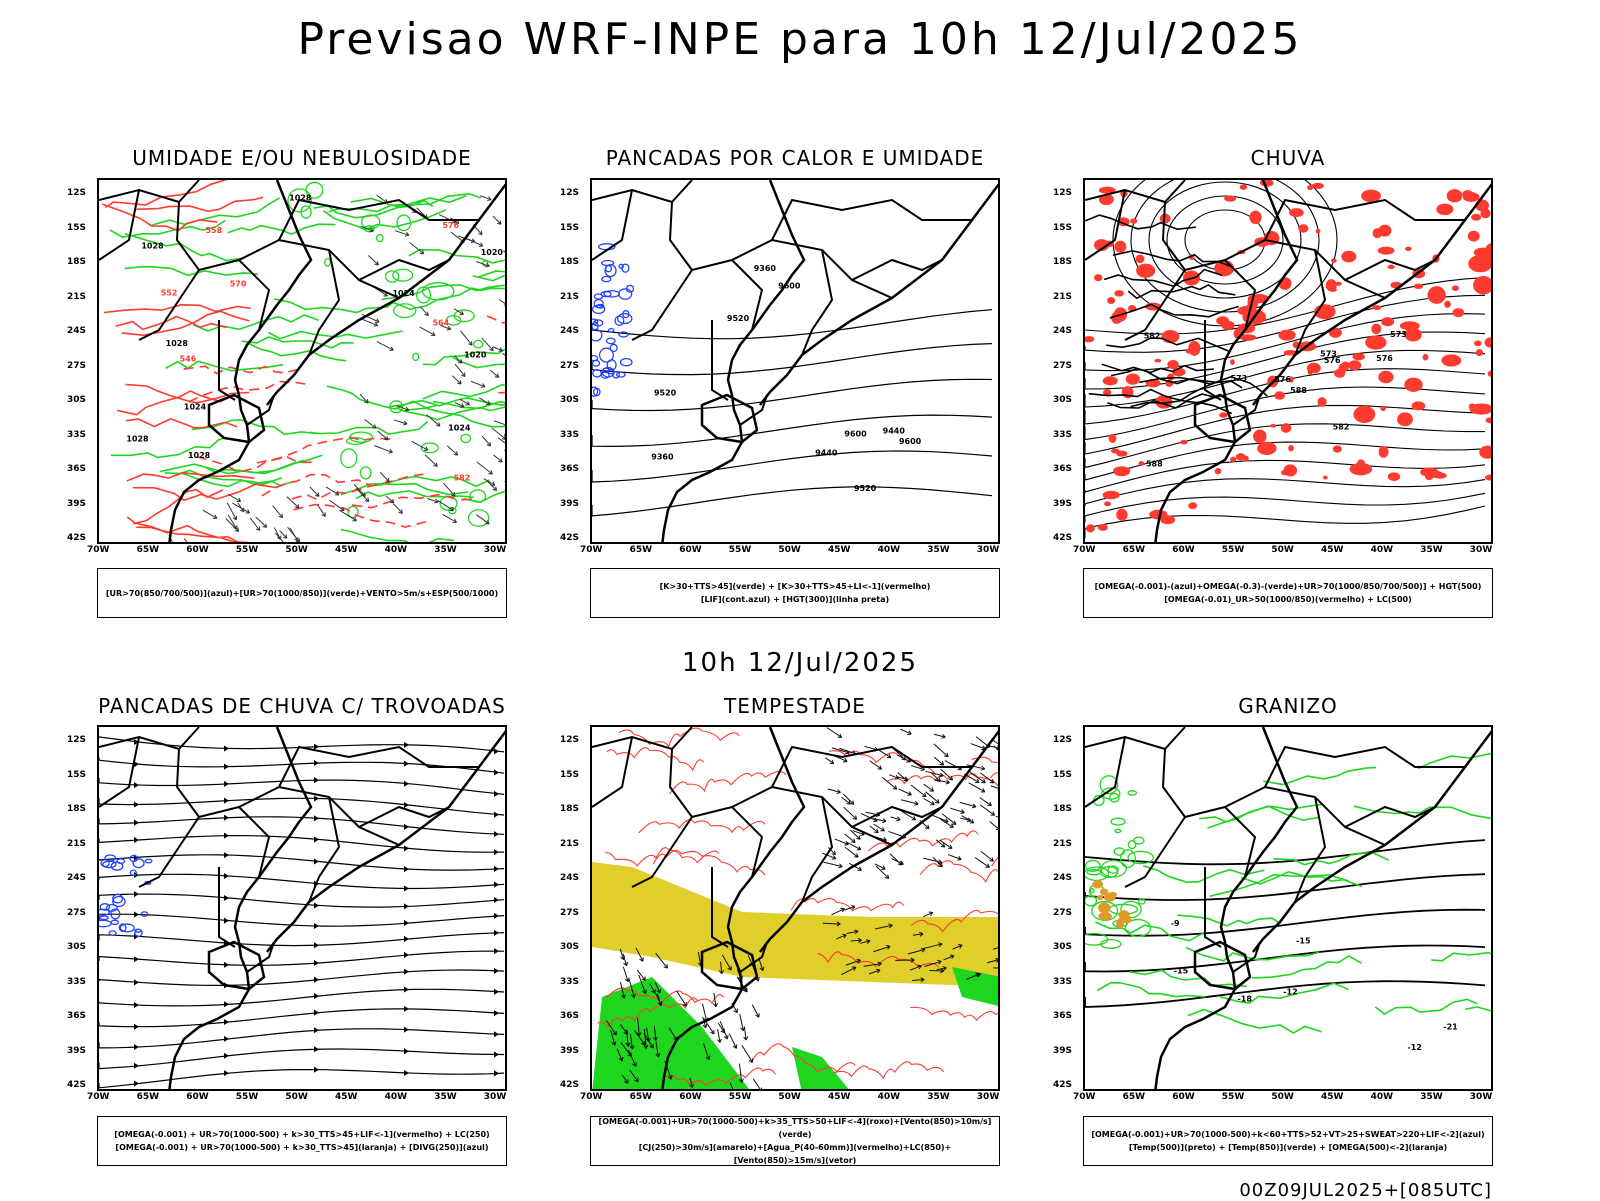 The height and width of the screenshot is (1201, 1600). What do you see at coordinates (1183, 1097) in the screenshot?
I see `panel-granizo-lon-label: 60W` at bounding box center [1183, 1097].